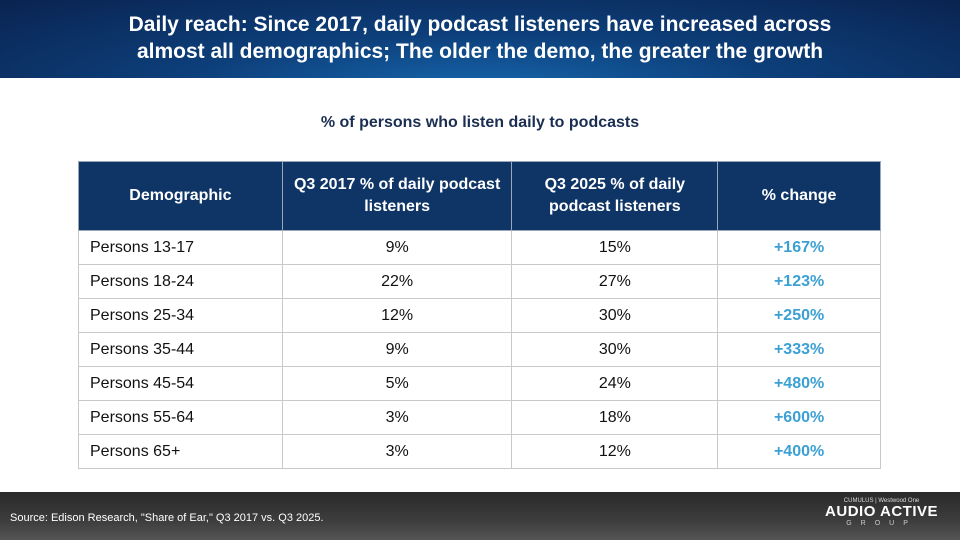  I want to click on cell-change: +480%, so click(799, 383).